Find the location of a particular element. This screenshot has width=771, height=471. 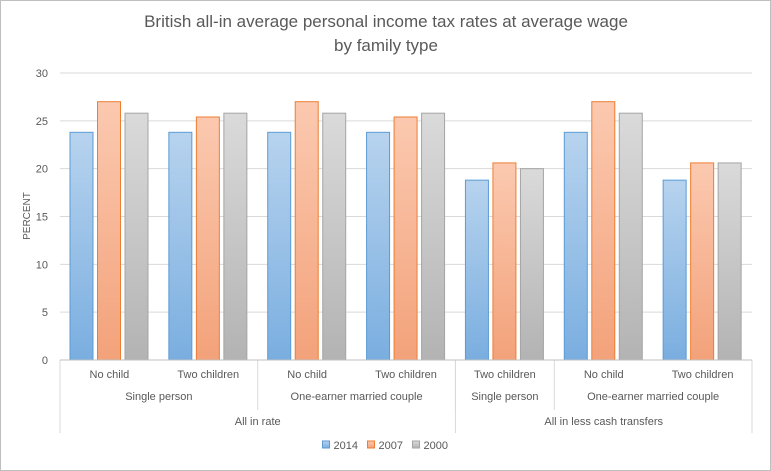

y-tick-label: 25 is located at coordinates (42, 122).